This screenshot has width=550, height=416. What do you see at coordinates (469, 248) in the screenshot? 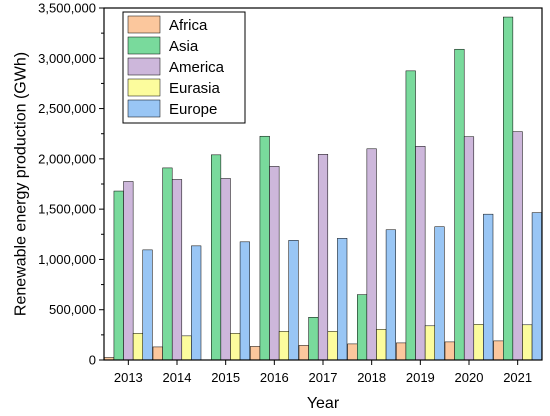
I see `bar-america-2020` at bounding box center [469, 248].